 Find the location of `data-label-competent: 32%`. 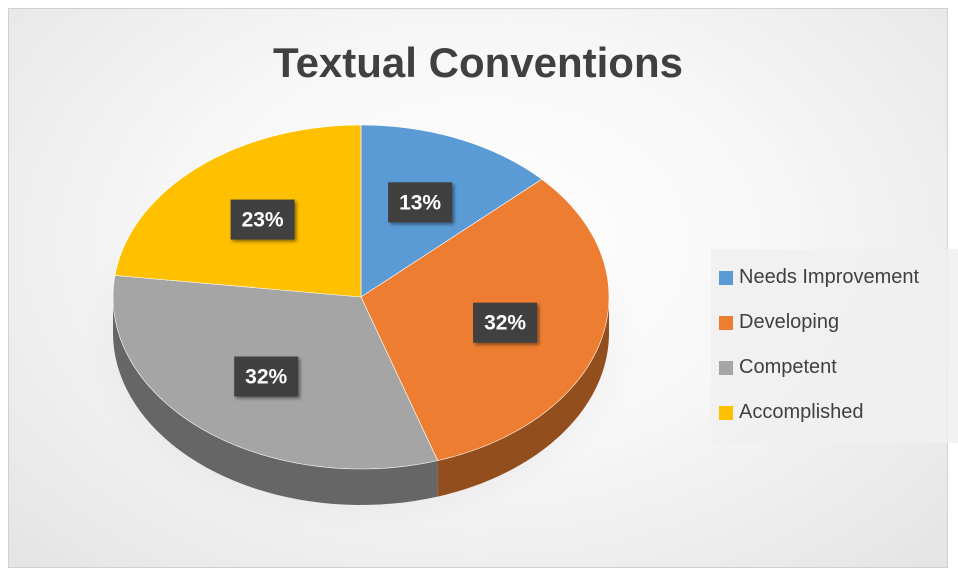

data-label-competent: 32% is located at coordinates (266, 376).